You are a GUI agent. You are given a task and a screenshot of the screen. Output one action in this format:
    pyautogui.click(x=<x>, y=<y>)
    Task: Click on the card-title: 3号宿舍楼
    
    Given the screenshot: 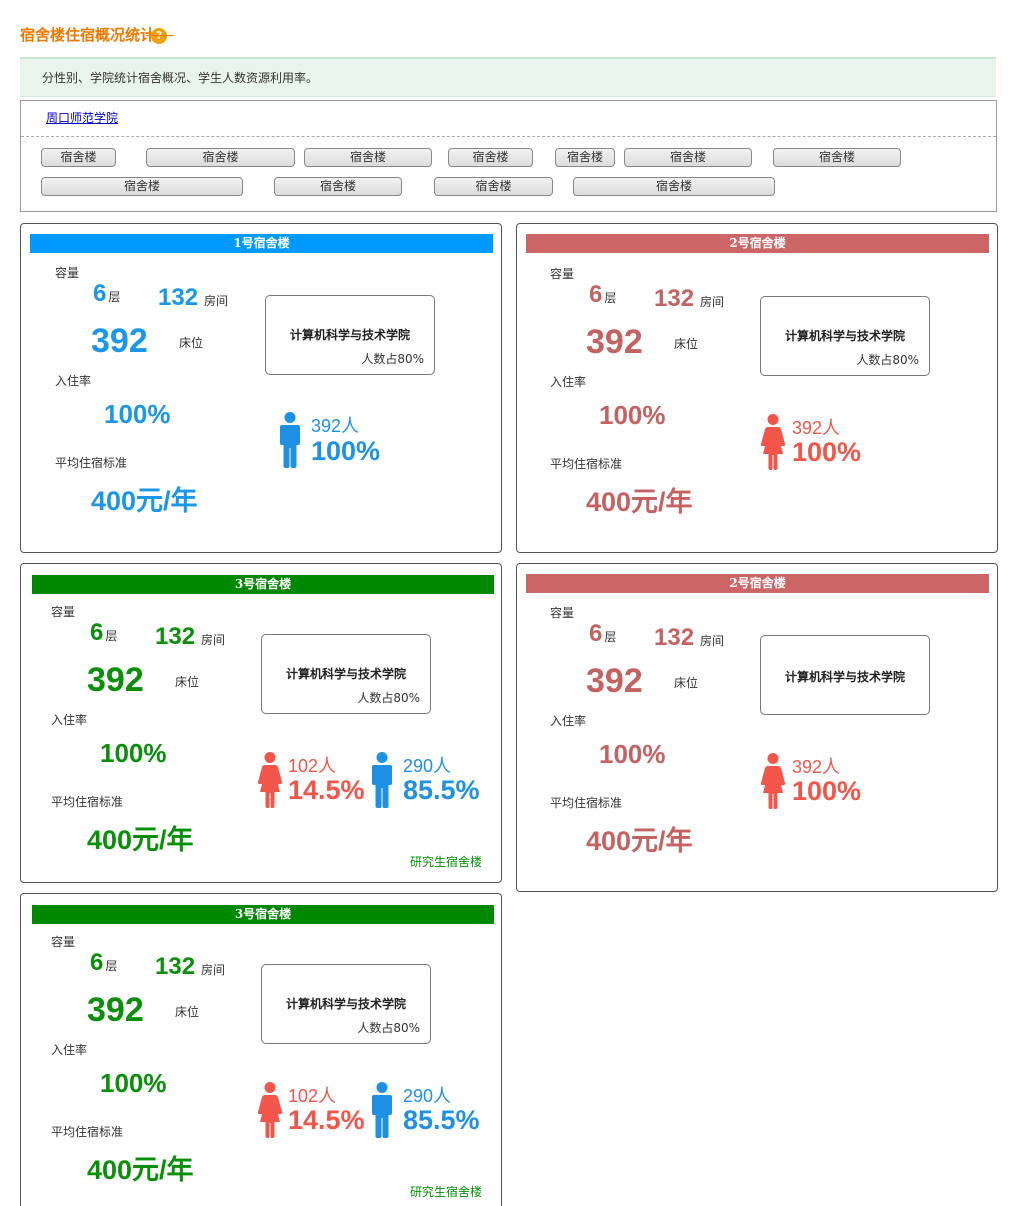 What is the action you would take?
    pyautogui.click(x=263, y=584)
    